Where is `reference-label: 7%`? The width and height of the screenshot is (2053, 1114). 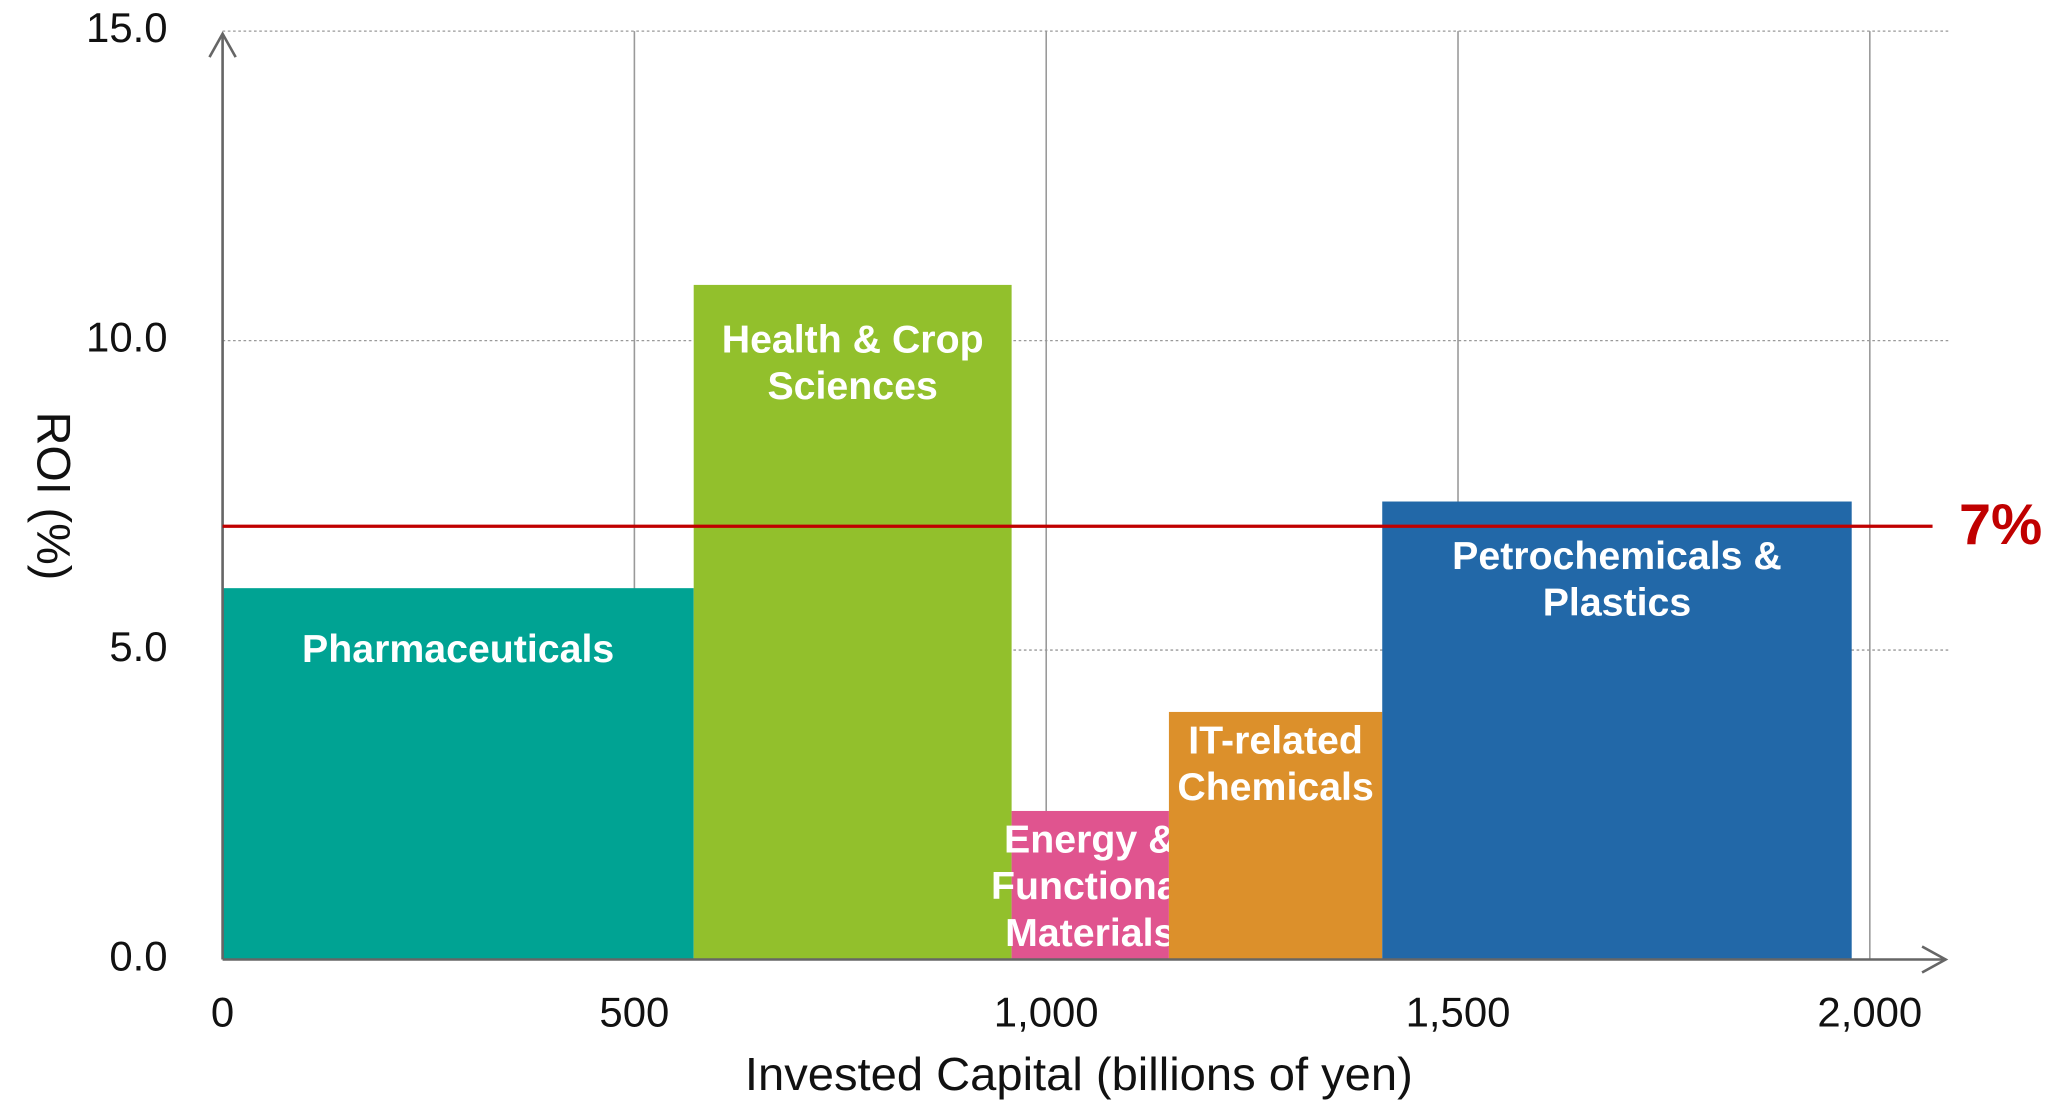 reference-label: 7% is located at coordinates (2000, 525).